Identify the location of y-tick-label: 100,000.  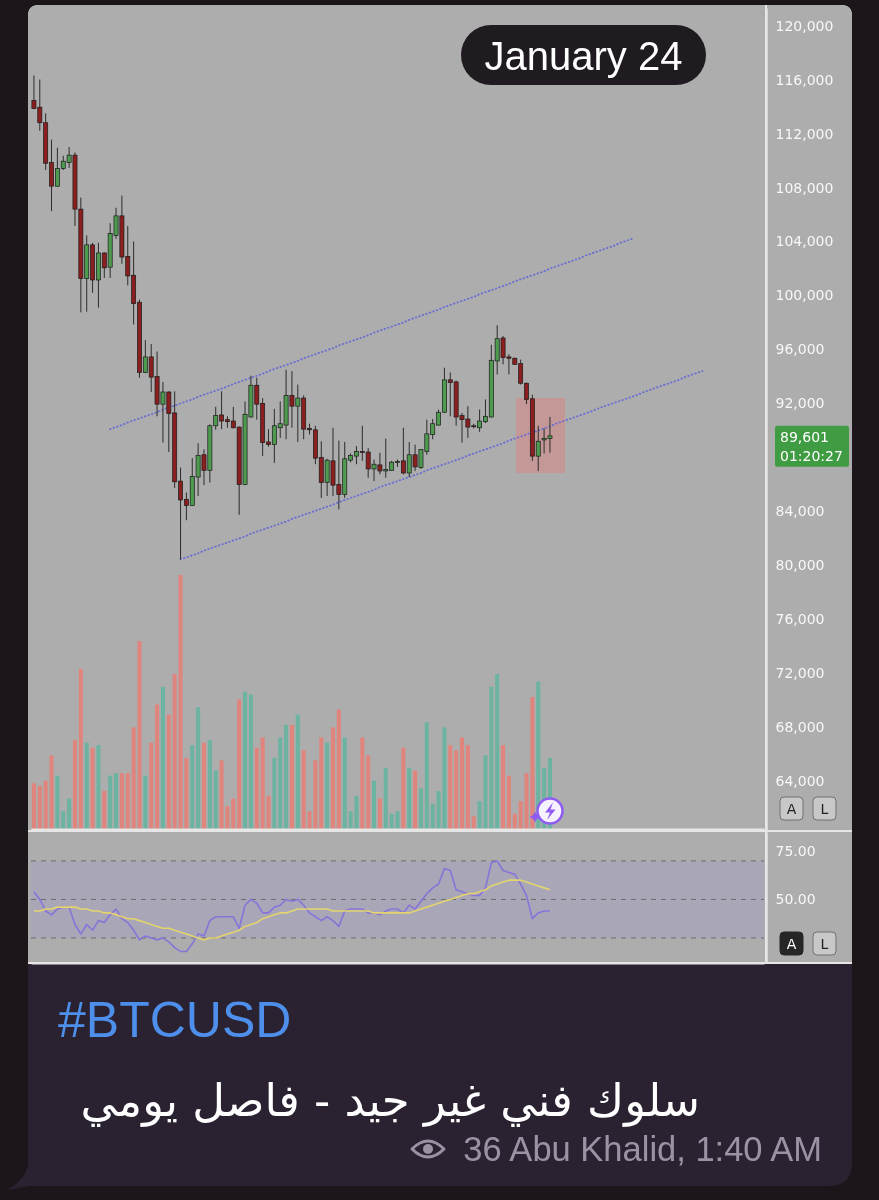
(804, 295).